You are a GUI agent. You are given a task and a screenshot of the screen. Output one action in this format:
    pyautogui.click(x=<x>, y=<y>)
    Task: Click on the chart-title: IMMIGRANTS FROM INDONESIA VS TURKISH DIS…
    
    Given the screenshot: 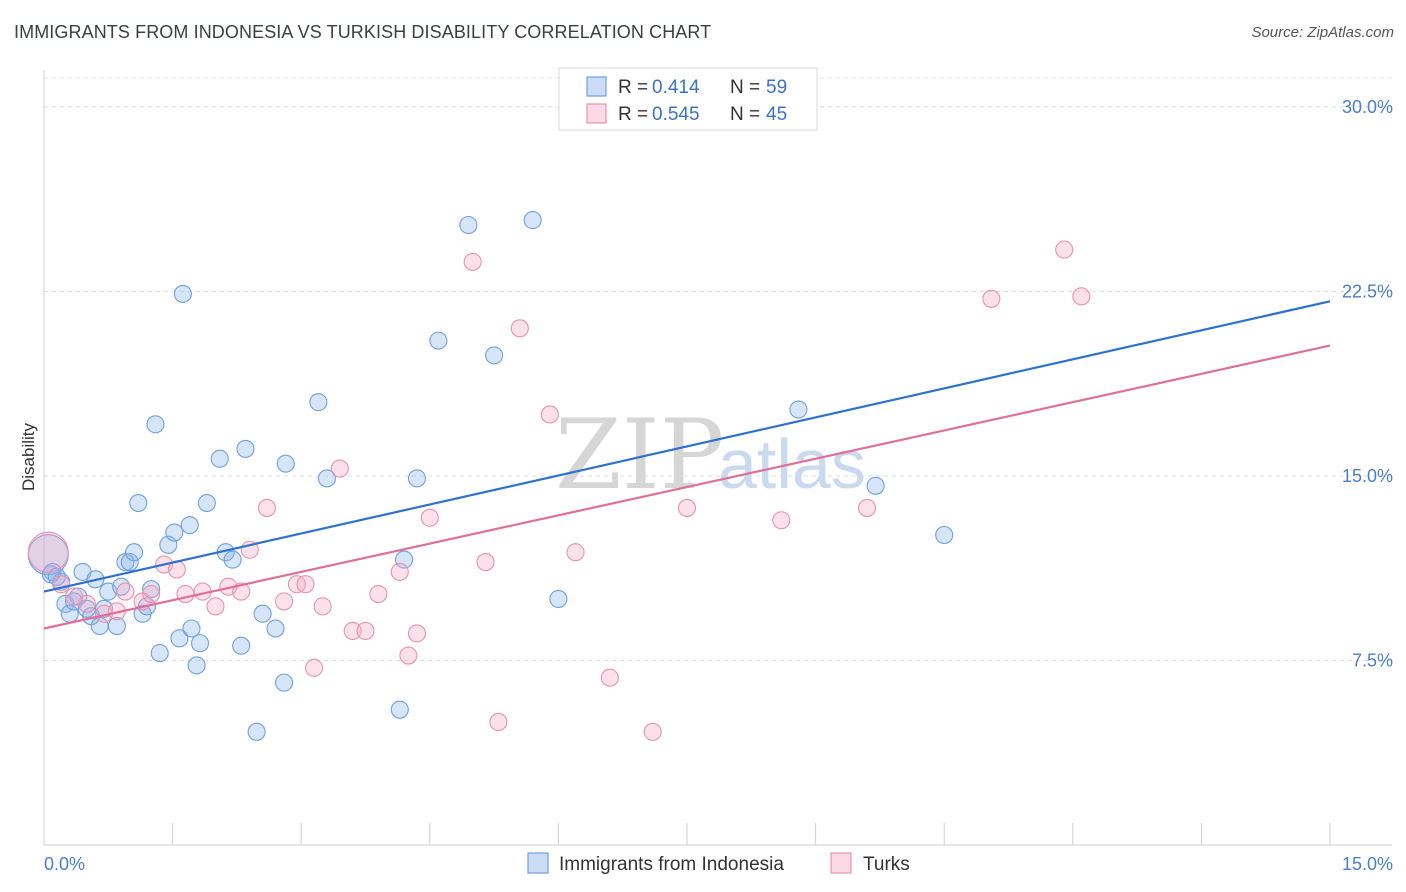 What is the action you would take?
    pyautogui.click(x=363, y=32)
    